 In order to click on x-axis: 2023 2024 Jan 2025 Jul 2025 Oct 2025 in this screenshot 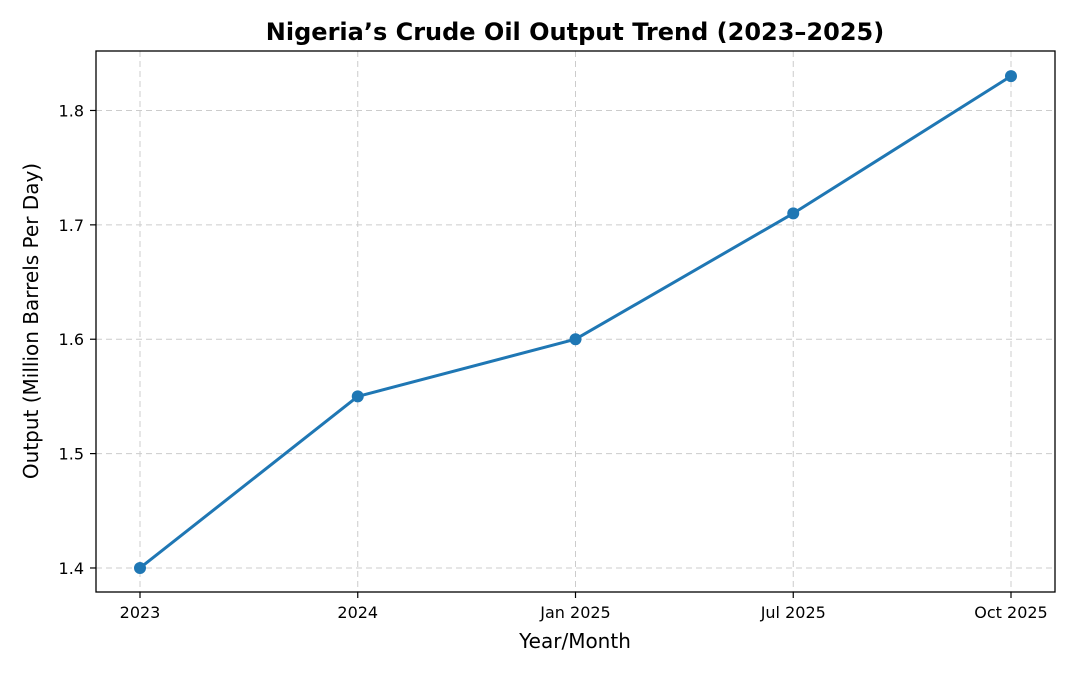, I will do `click(584, 607)`.